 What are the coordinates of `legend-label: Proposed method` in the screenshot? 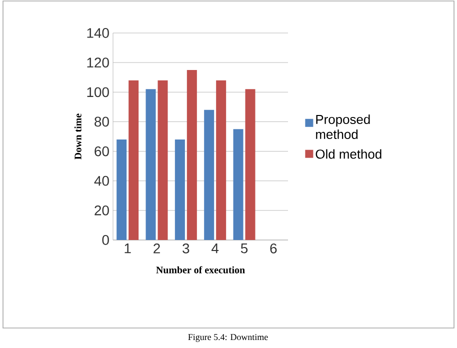 It's located at (343, 126).